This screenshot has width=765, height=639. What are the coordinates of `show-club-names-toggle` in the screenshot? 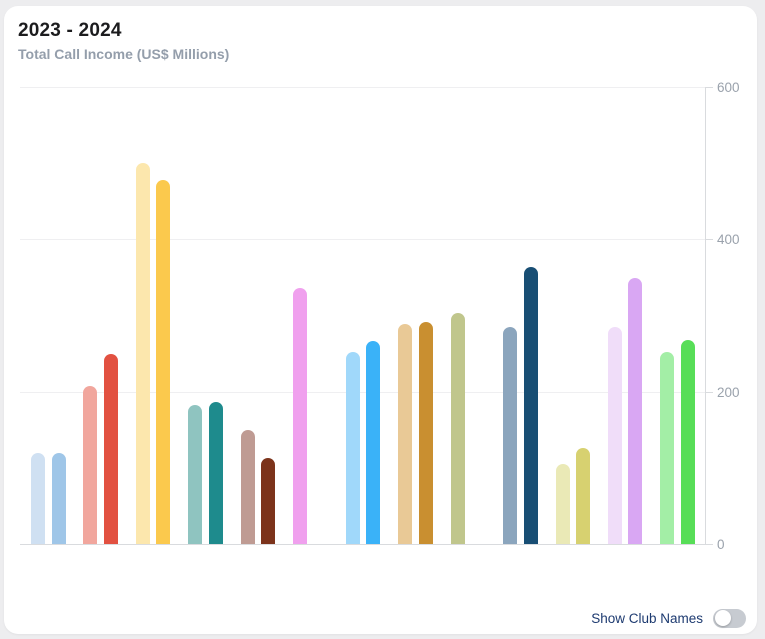 It's located at (729, 618).